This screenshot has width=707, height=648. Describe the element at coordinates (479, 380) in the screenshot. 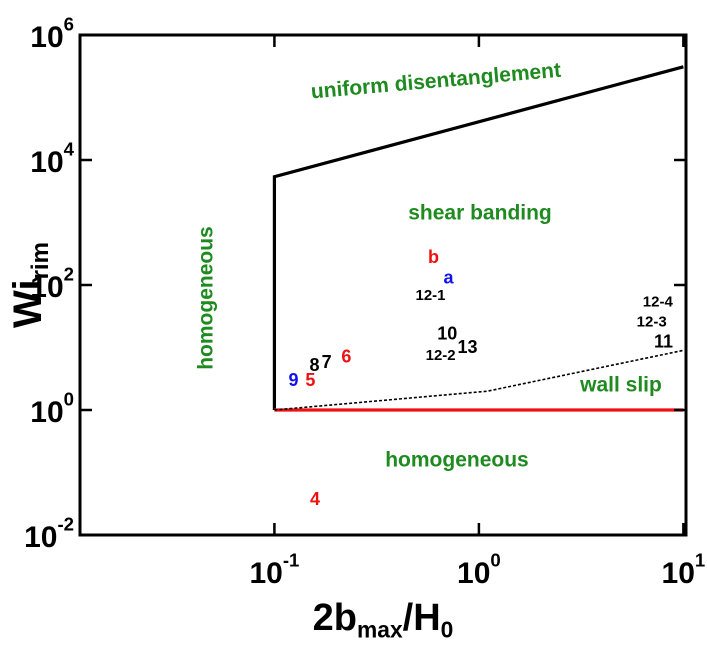

I see `boundary-line` at that location.